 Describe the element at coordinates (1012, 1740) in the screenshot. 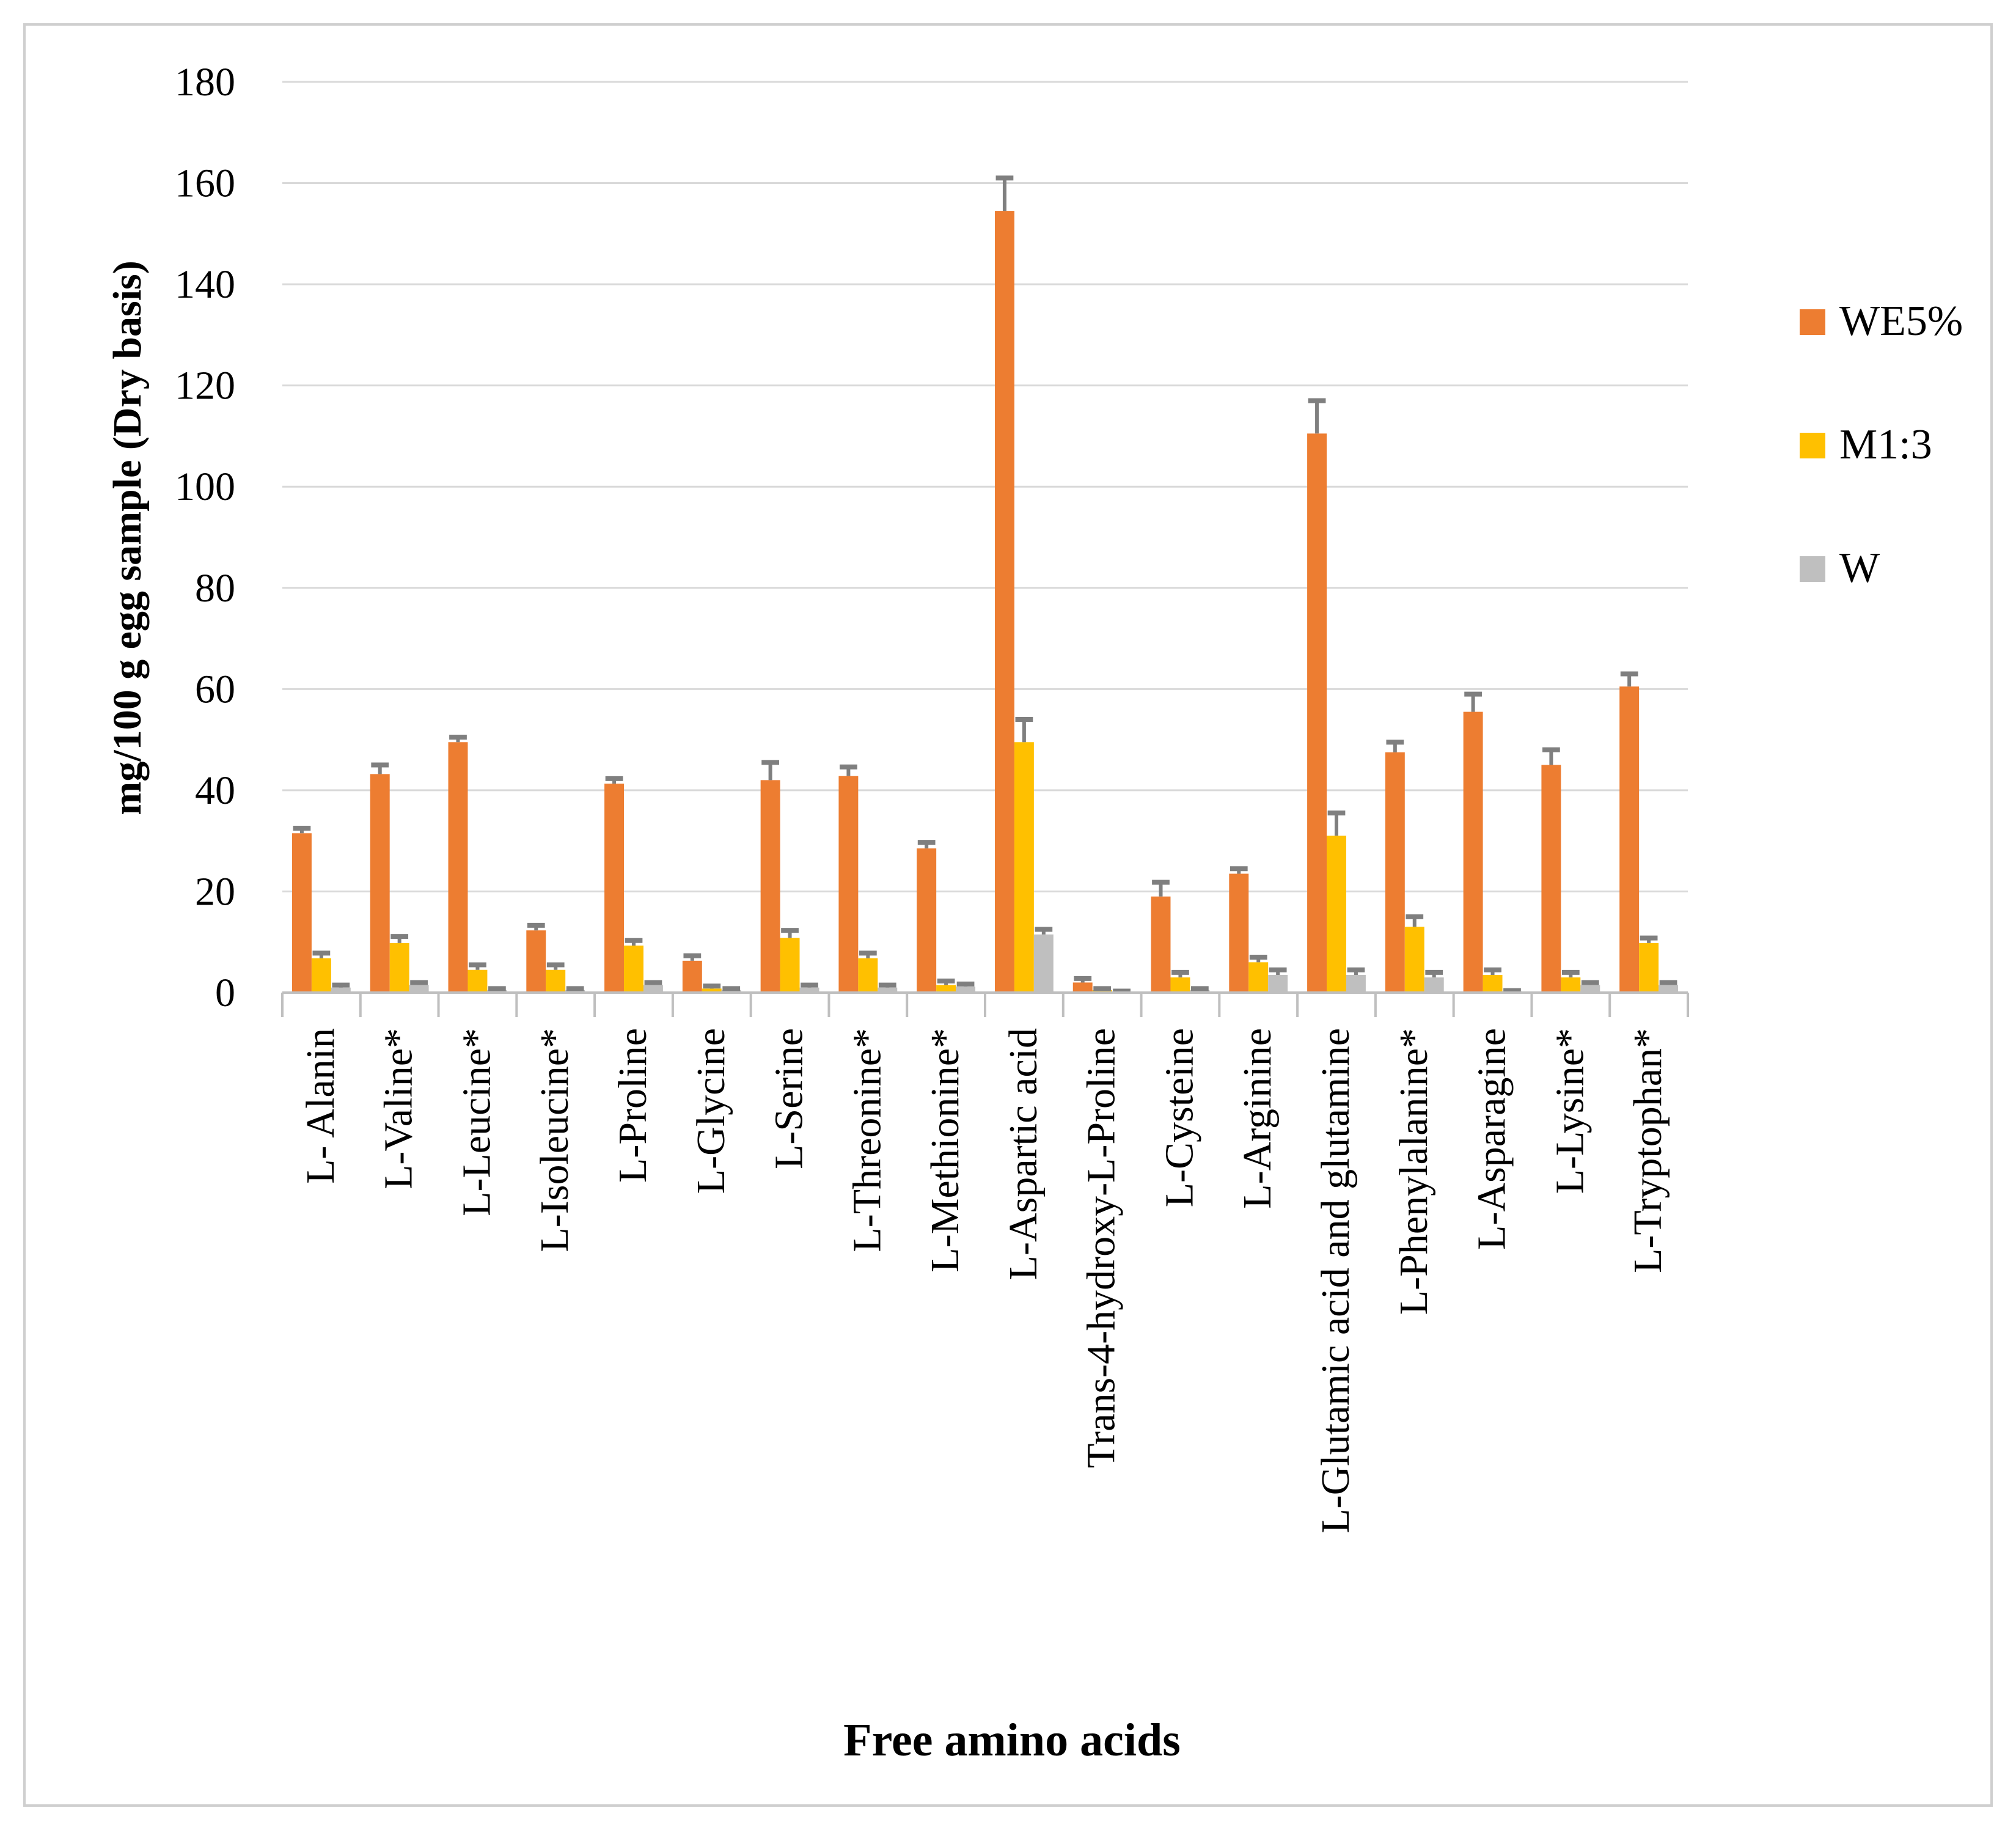

I see `x-axis-title: Free amino acids` at that location.